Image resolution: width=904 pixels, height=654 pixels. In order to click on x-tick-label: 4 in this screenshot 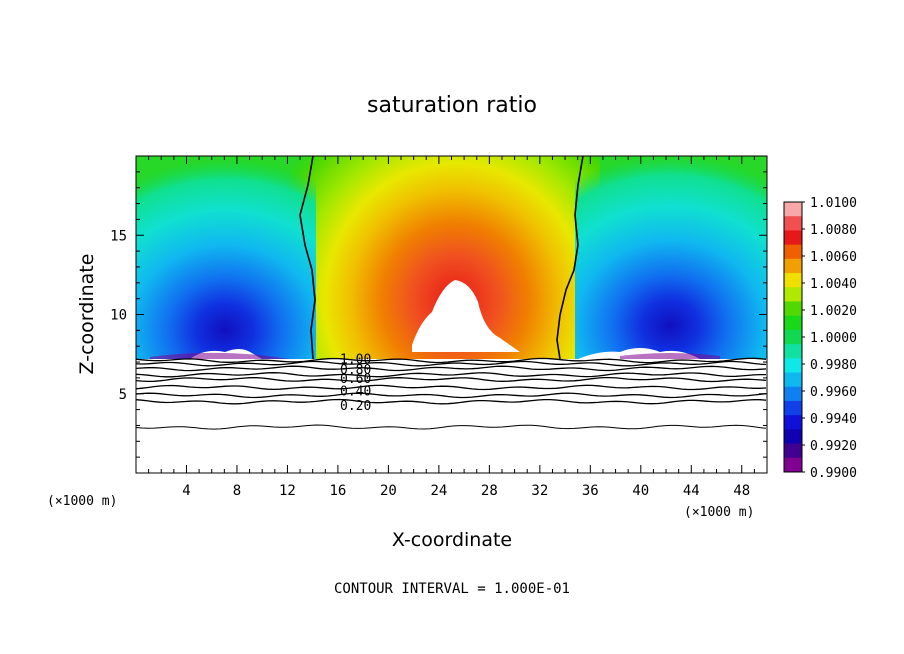, I will do `click(186, 491)`.